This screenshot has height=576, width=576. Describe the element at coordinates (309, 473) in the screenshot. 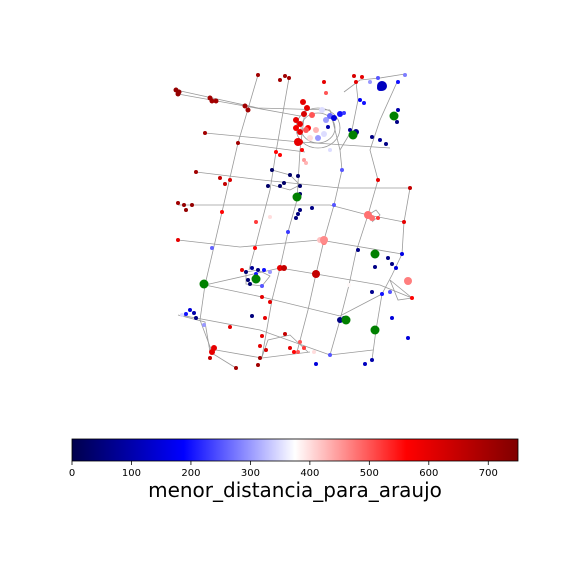

I see `colorbar-tick-label: 400` at that location.